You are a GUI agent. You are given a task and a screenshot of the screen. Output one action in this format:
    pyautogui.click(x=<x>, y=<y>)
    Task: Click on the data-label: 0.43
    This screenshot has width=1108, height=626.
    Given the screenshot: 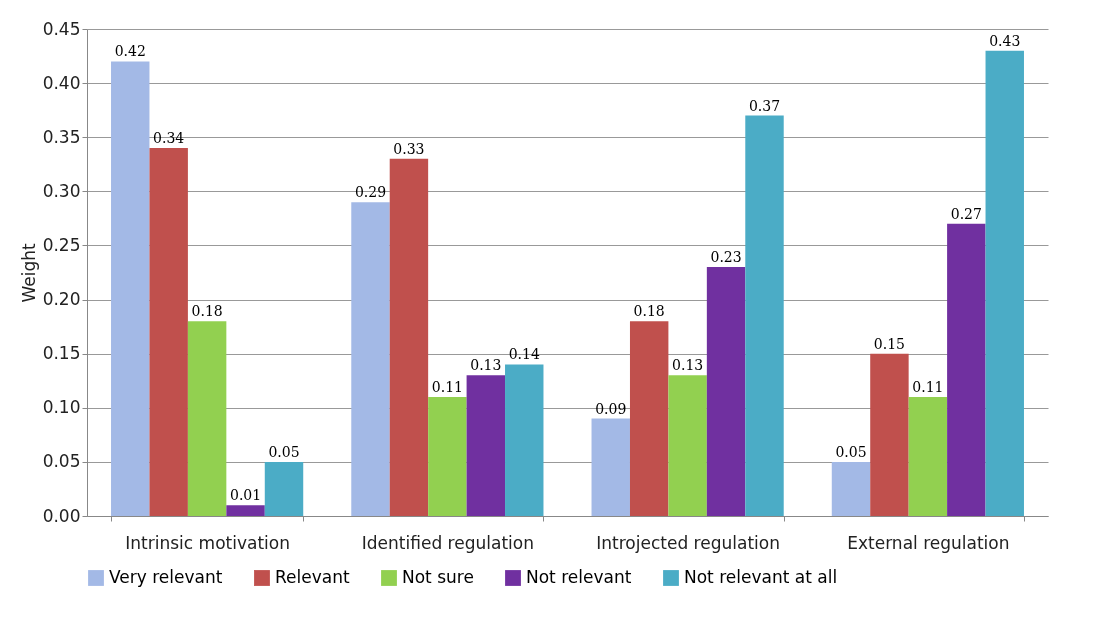 What is the action you would take?
    pyautogui.click(x=1005, y=40)
    